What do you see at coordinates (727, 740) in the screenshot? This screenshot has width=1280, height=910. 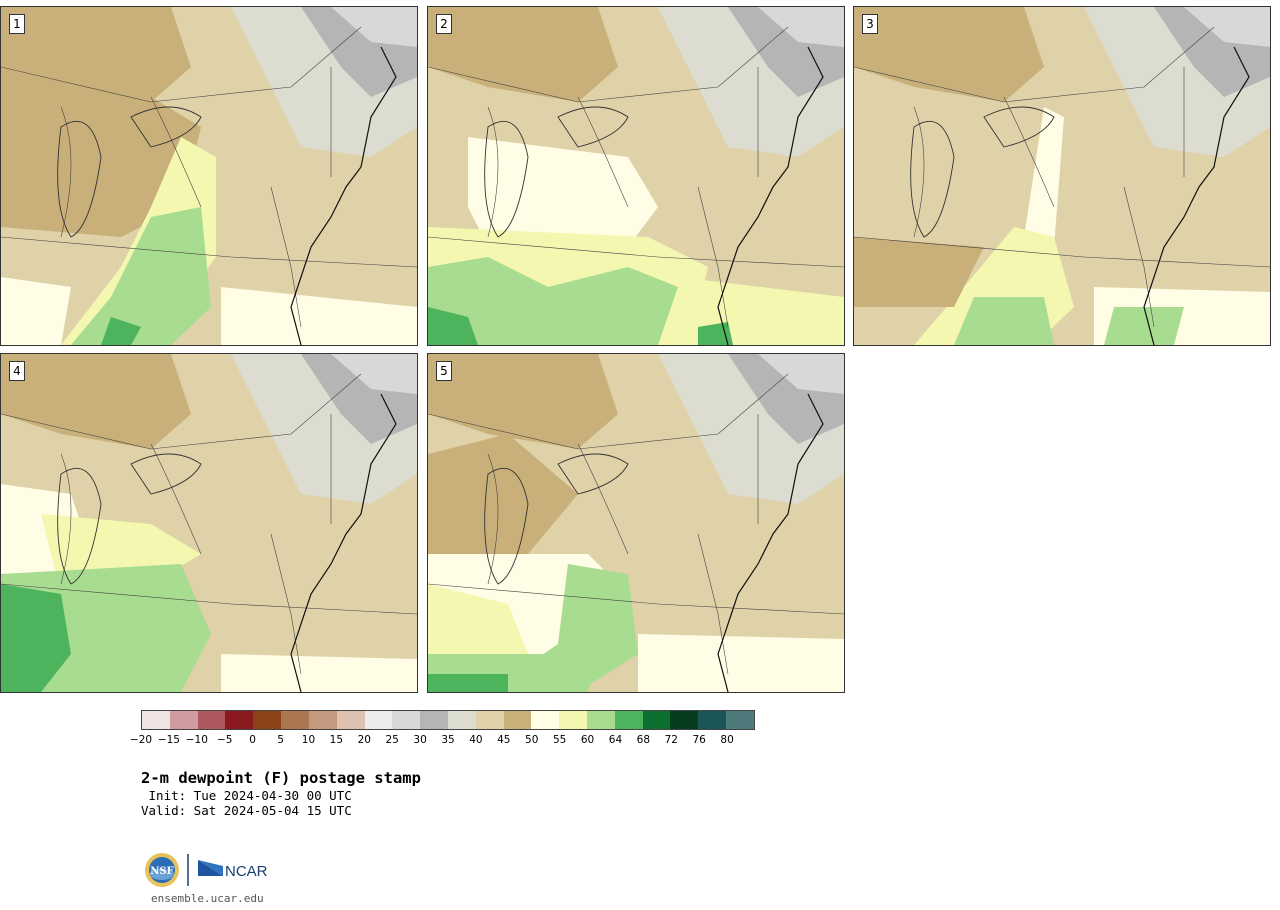 I see `colorbar-tick-label: 80` at bounding box center [727, 740].